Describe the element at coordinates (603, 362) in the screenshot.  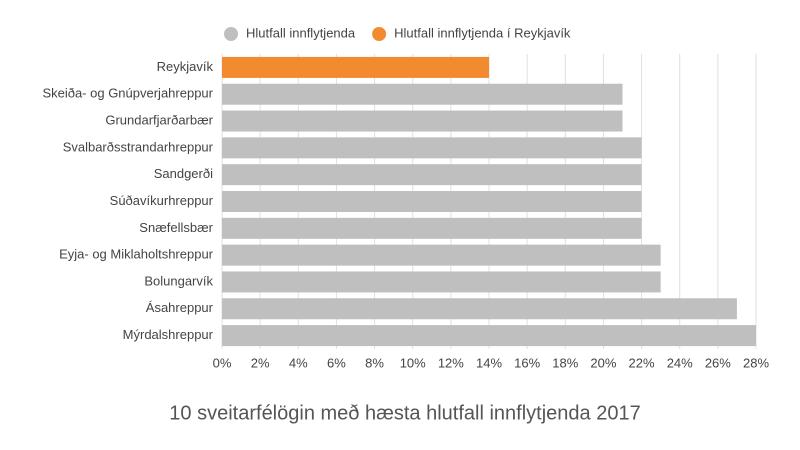
I see `x-tick-label: 20%` at that location.